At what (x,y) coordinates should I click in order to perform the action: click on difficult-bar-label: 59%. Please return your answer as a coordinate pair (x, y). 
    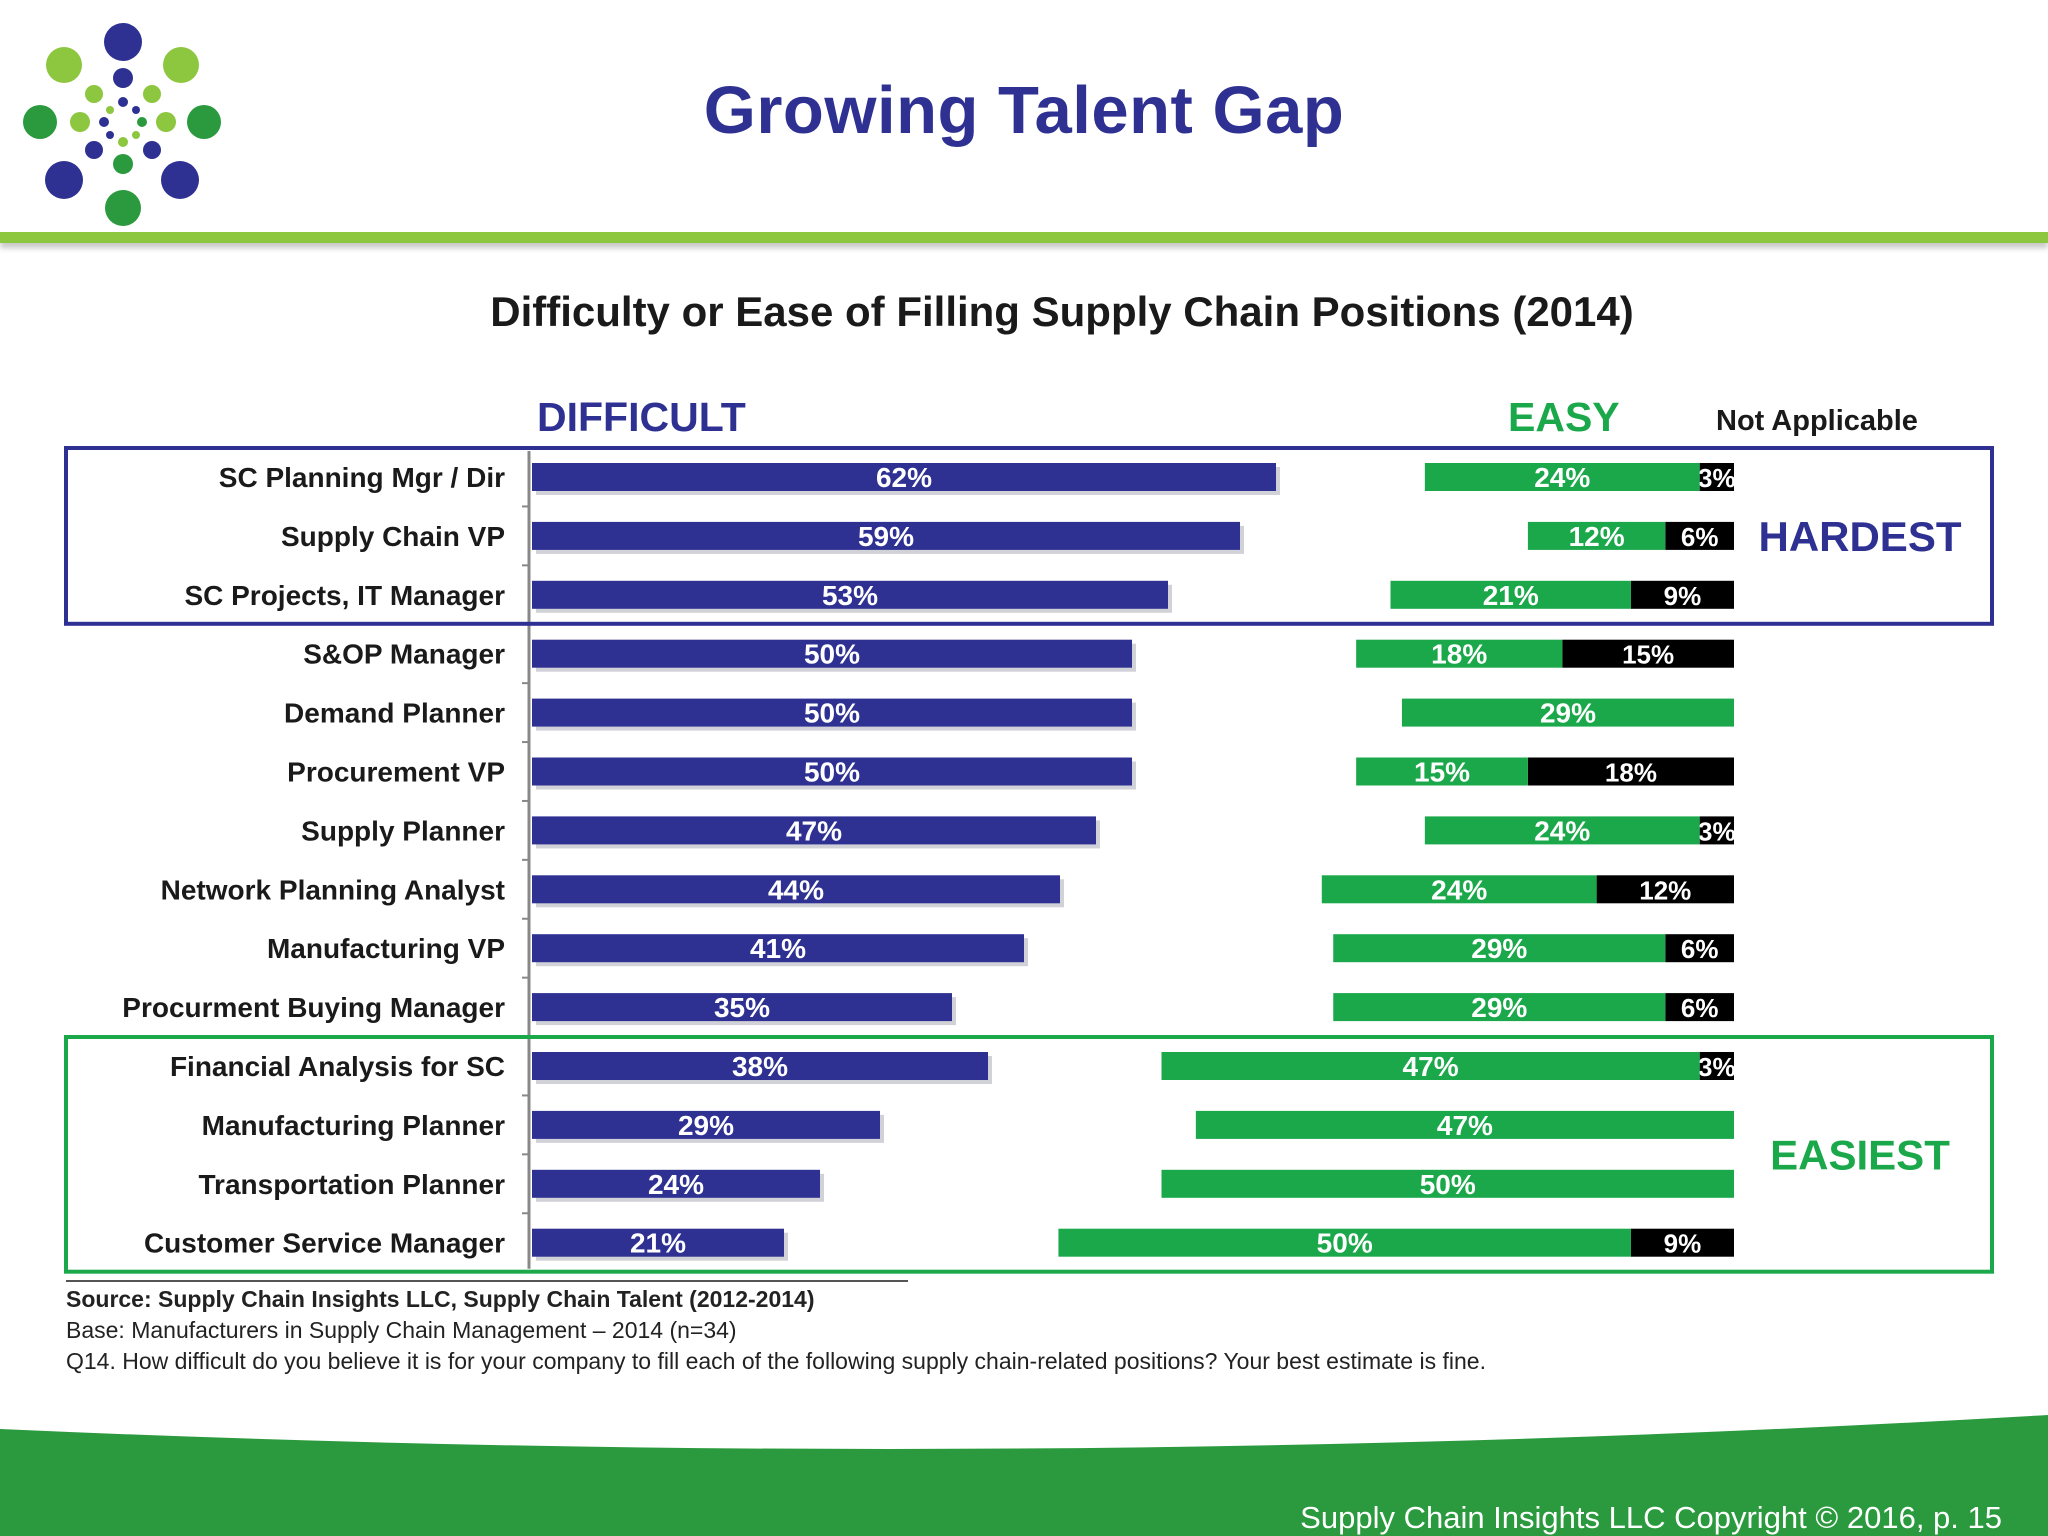
    Looking at the image, I should click on (886, 536).